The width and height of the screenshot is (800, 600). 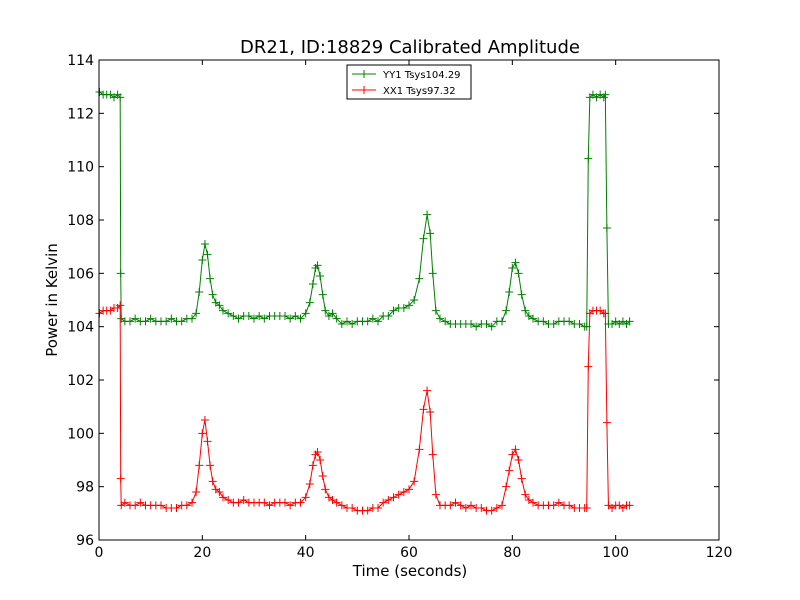 I want to click on x-tick-label: 120, so click(x=719, y=553).